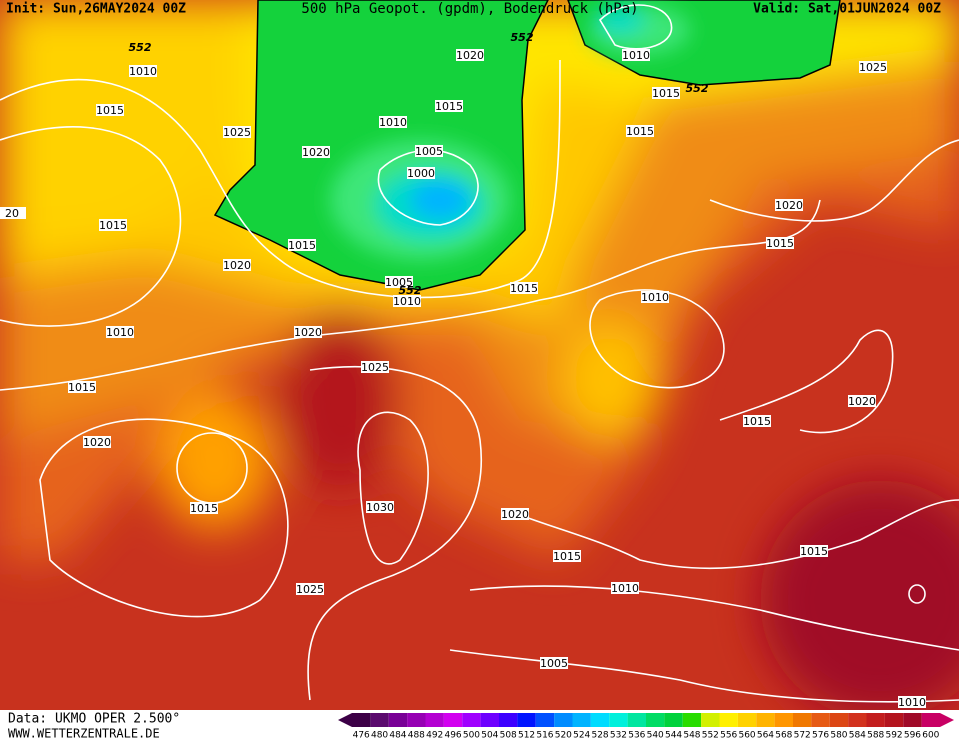 This screenshot has height=745, width=959. What do you see at coordinates (838, 736) in the screenshot?
I see `scale-label: 580` at bounding box center [838, 736].